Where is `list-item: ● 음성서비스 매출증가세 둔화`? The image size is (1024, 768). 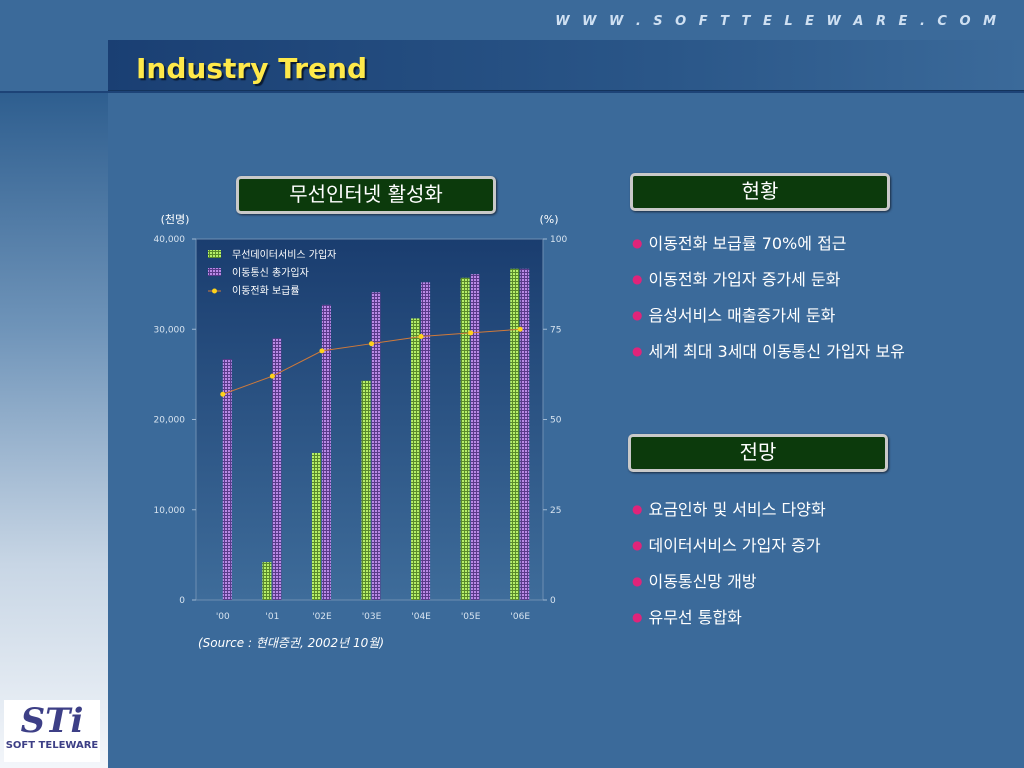 list-item: ● 음성서비스 매출증가세 둔화 is located at coordinates (768, 321).